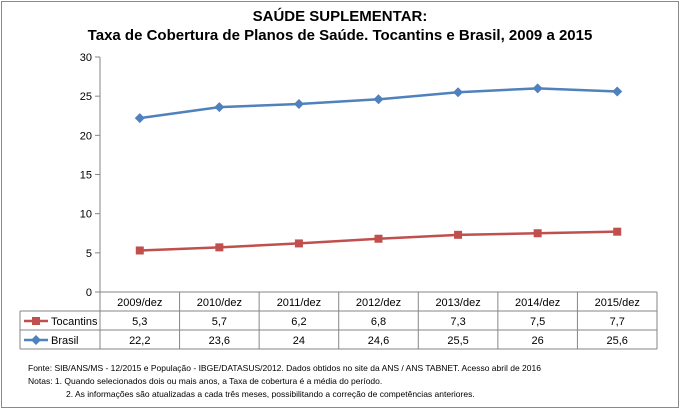 This screenshot has height=409, width=680. What do you see at coordinates (378, 341) in the screenshot?
I see `data-label: 24,6` at bounding box center [378, 341].